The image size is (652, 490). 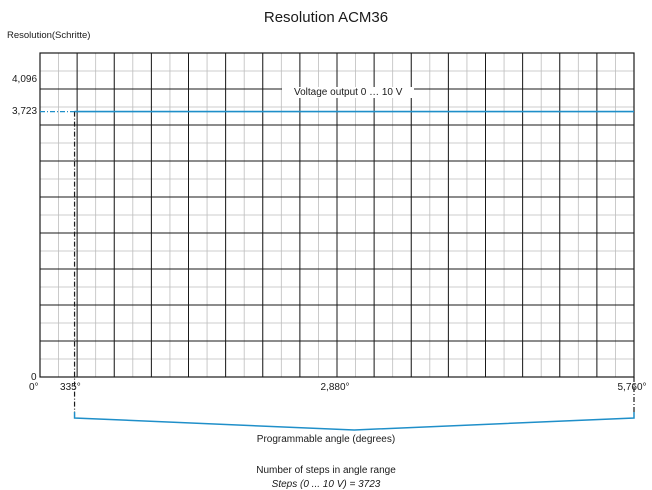 What do you see at coordinates (326, 17) in the screenshot?
I see `chart-title: Resolution ACM36` at bounding box center [326, 17].